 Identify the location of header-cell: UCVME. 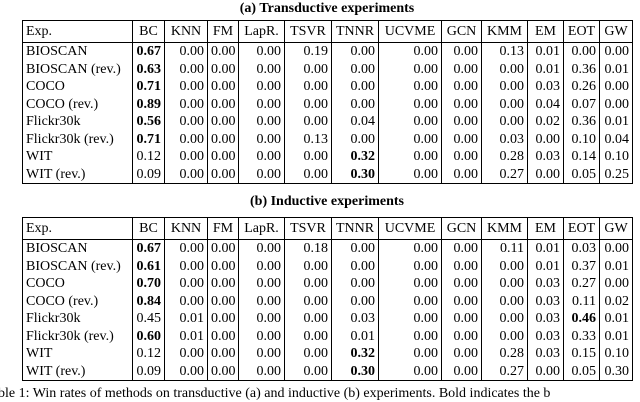
(410, 31).